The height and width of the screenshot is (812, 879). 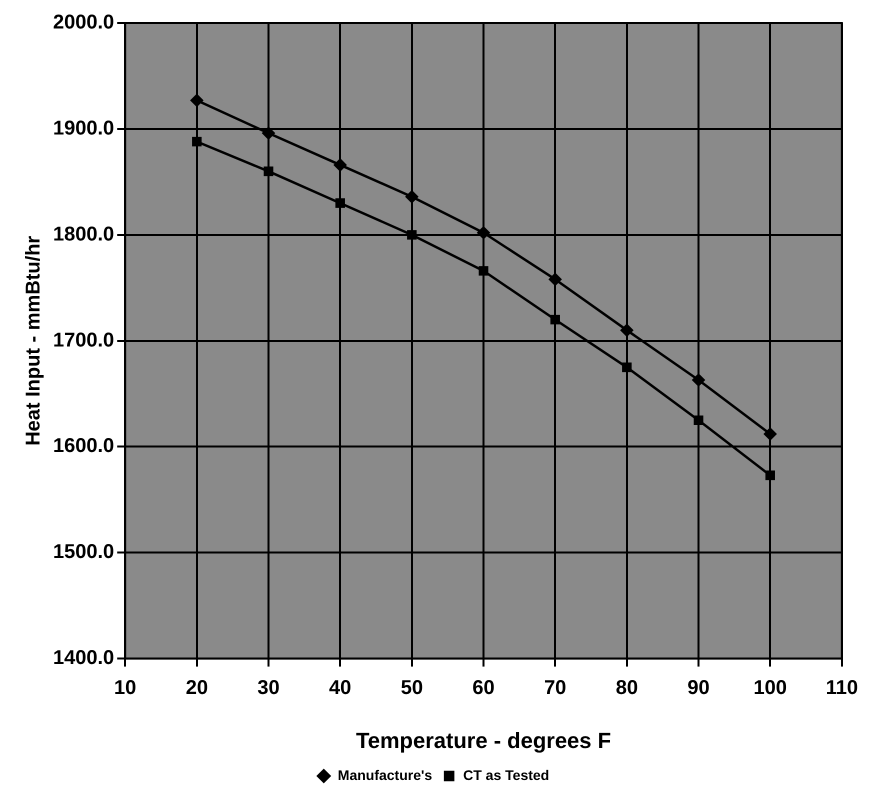 I want to click on x-tick-label: 110, so click(x=842, y=688).